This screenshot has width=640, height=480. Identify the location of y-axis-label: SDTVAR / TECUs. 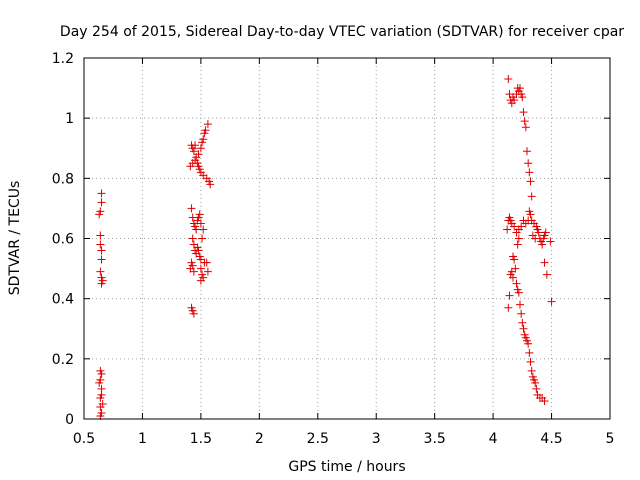
(15, 238).